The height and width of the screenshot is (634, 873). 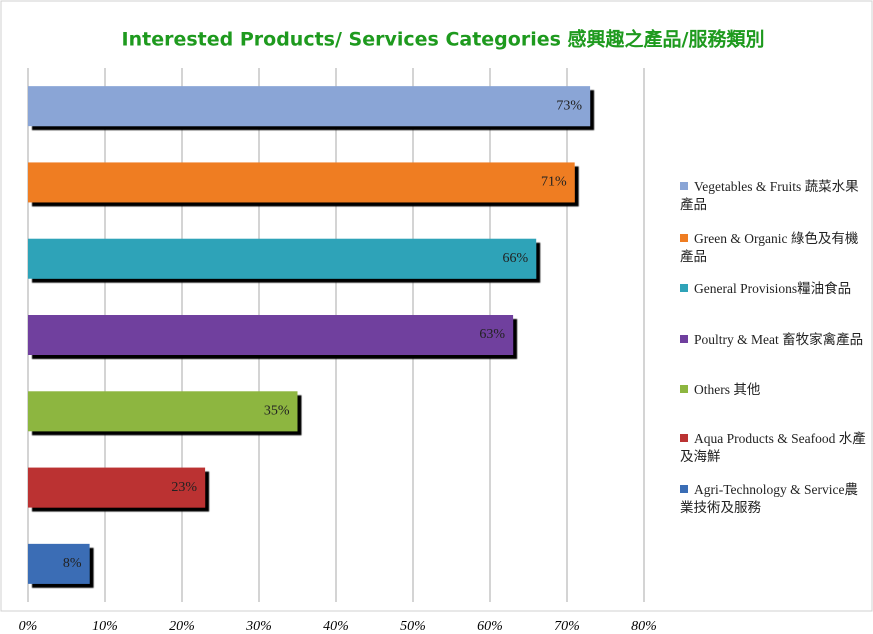 What do you see at coordinates (105, 626) in the screenshot?
I see `x-tick-label: 10%` at bounding box center [105, 626].